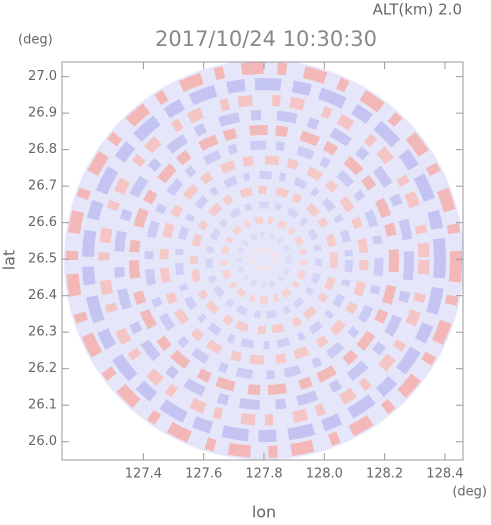 The image size is (491, 525). I want to click on y-tick-label: 26.3, so click(42, 332).